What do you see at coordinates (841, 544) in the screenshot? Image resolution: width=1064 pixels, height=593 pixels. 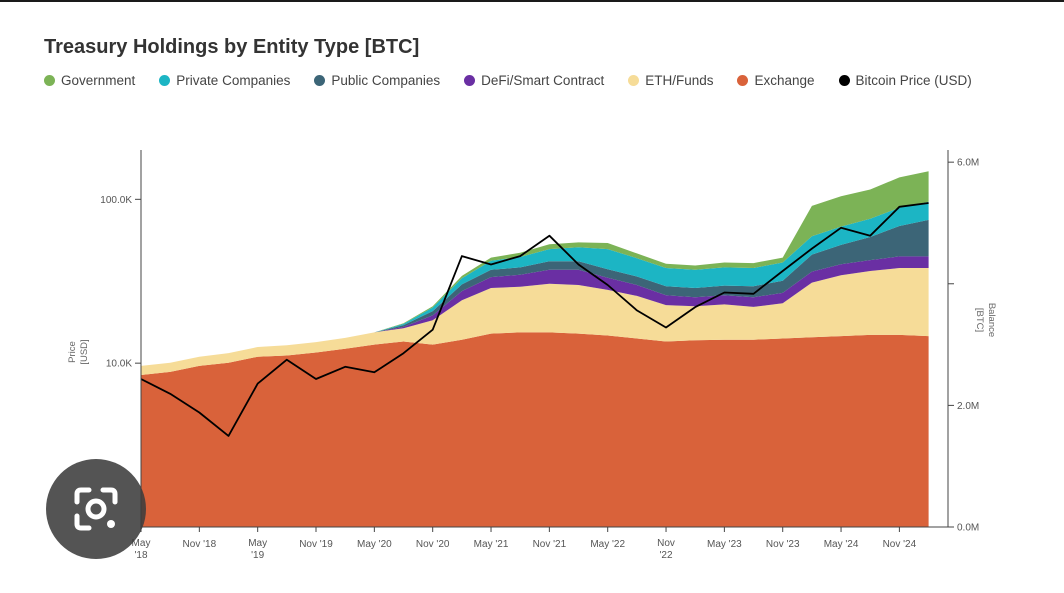 I see `x-tick-label: May '24` at bounding box center [841, 544].